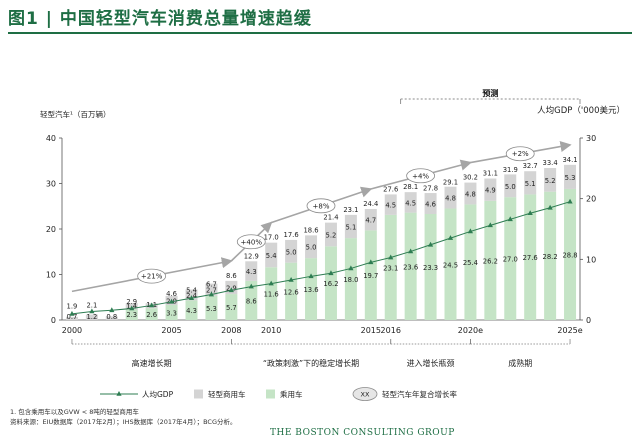  I want to click on bar-lcv-2019, so click(450, 197).